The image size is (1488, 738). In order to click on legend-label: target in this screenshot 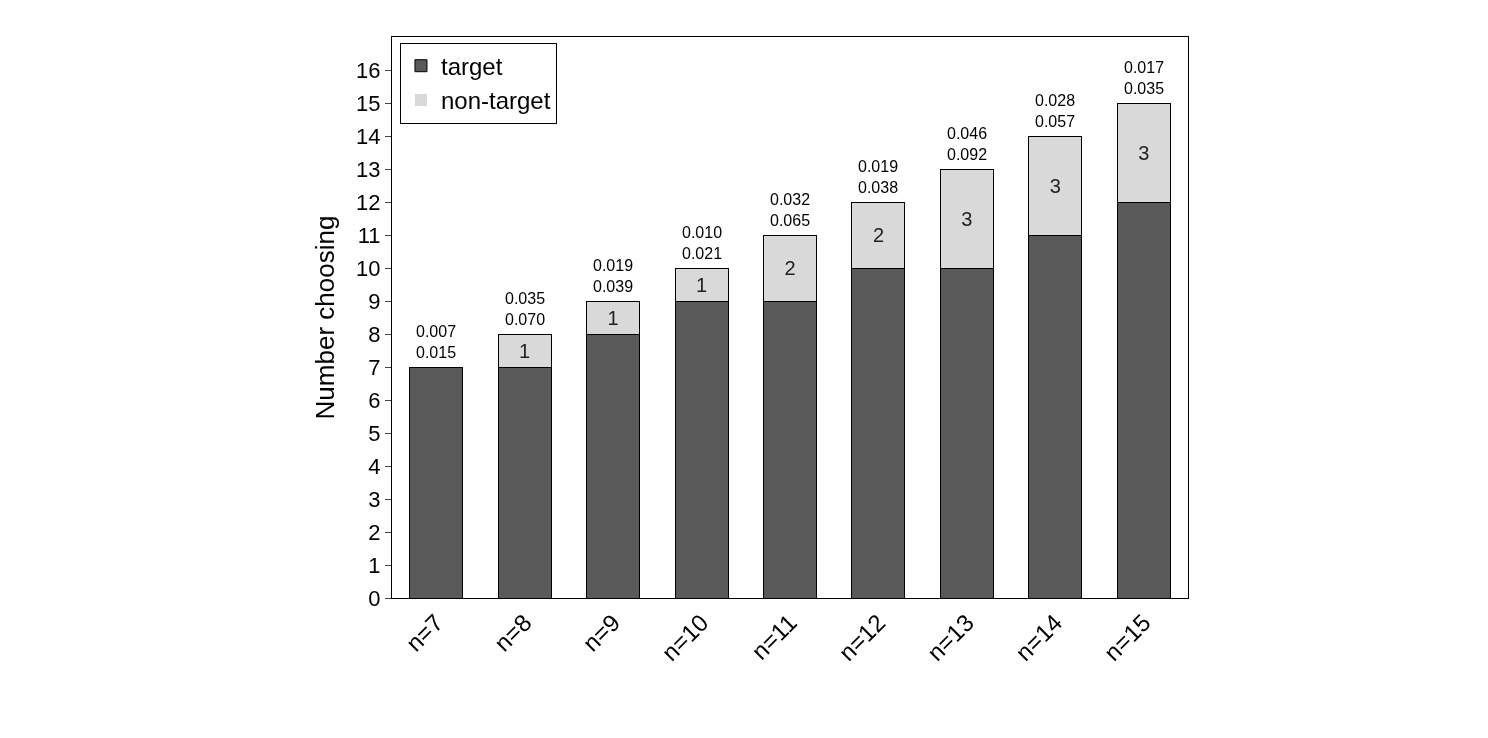, I will do `click(471, 67)`.